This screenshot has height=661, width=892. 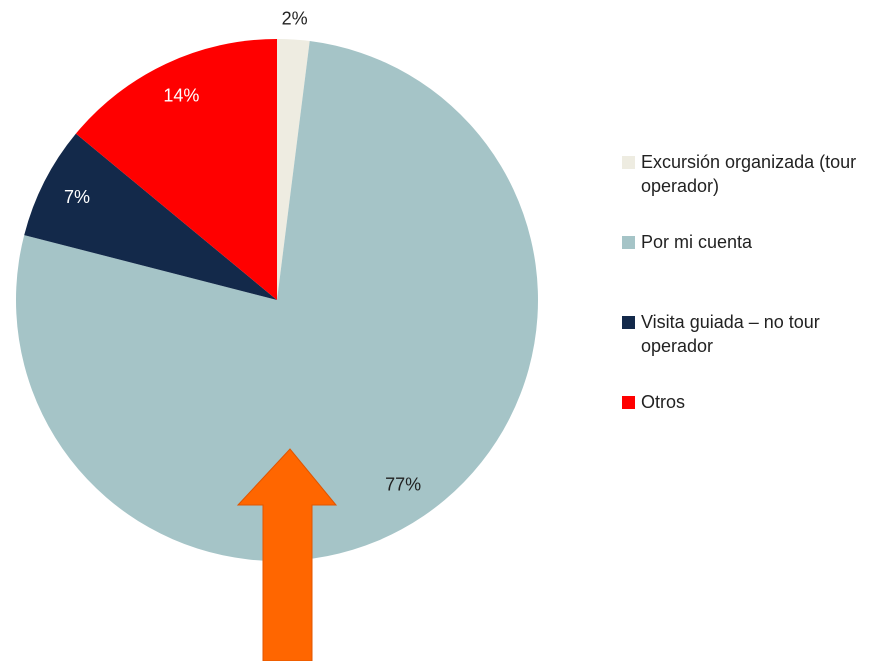 I want to click on data-label: 77%, so click(x=403, y=484).